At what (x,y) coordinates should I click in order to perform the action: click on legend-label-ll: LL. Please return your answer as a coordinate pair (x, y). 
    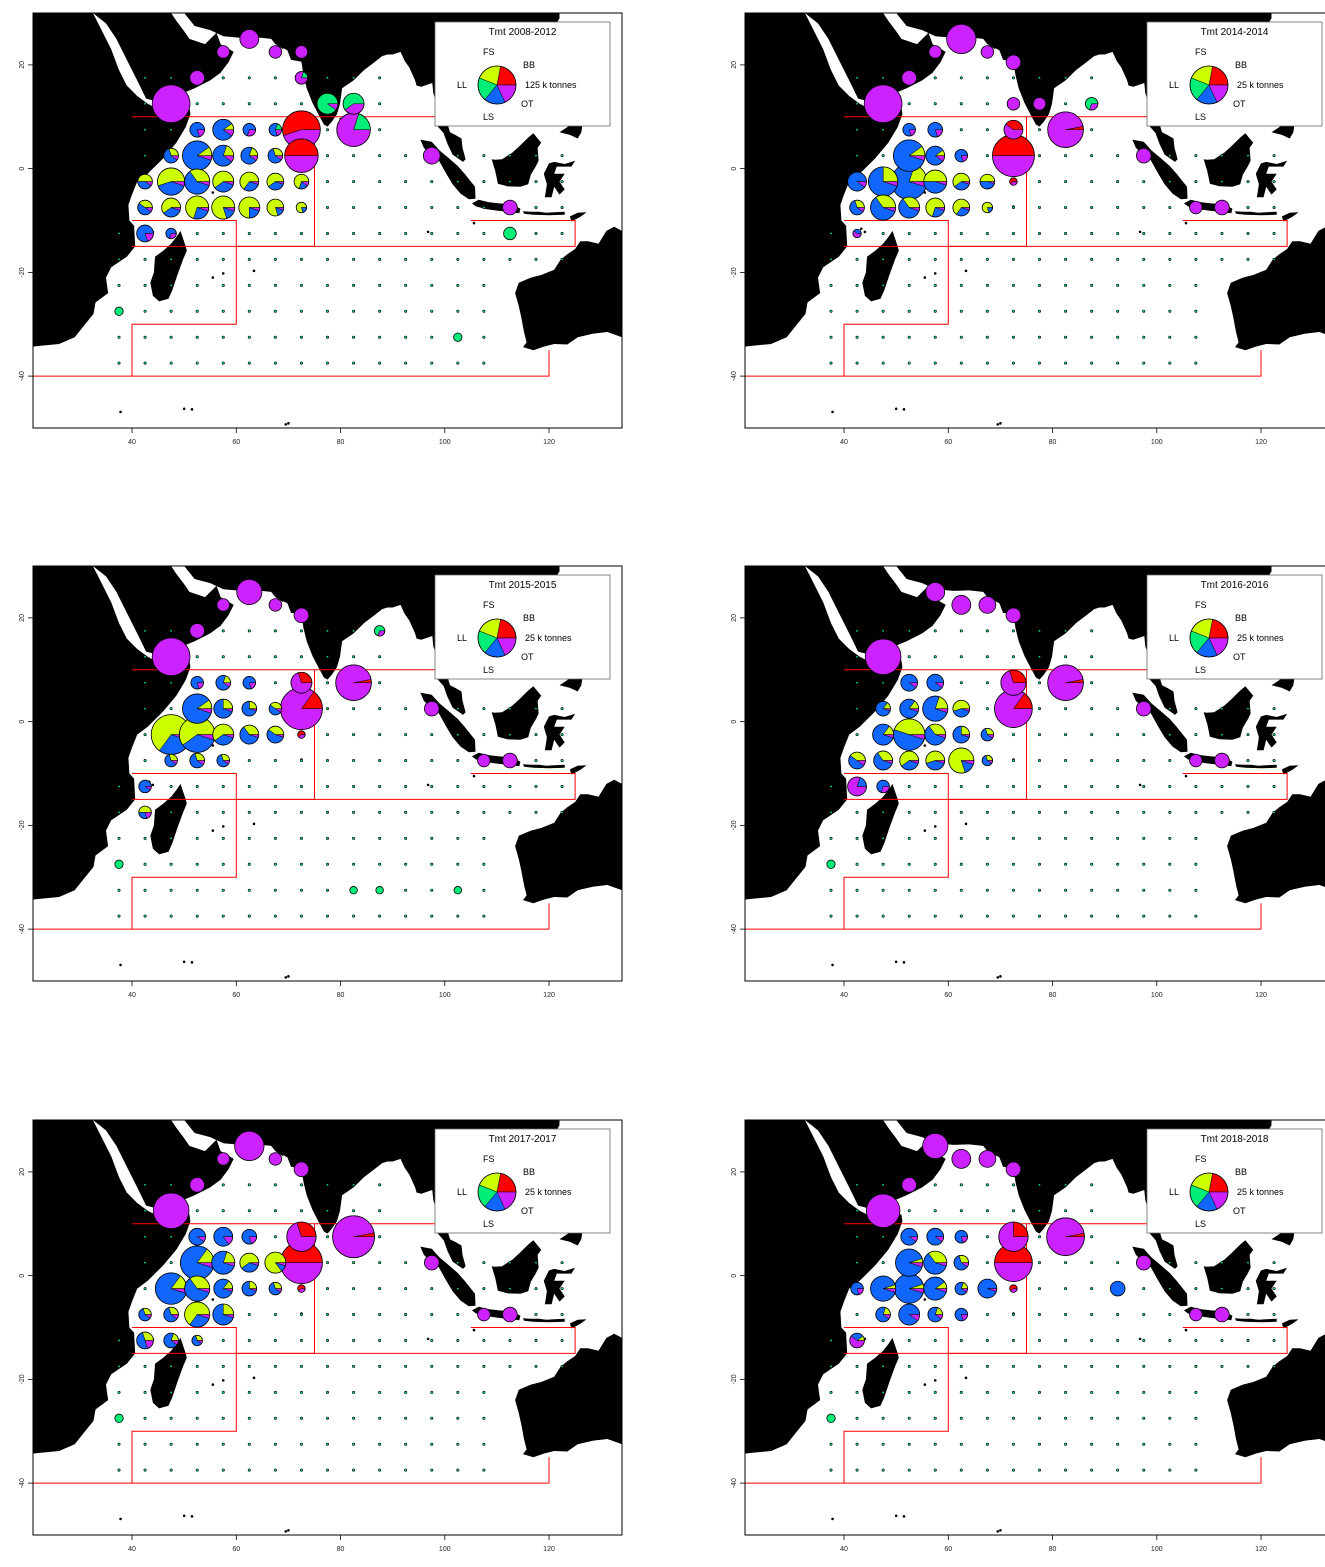
    Looking at the image, I should click on (462, 85).